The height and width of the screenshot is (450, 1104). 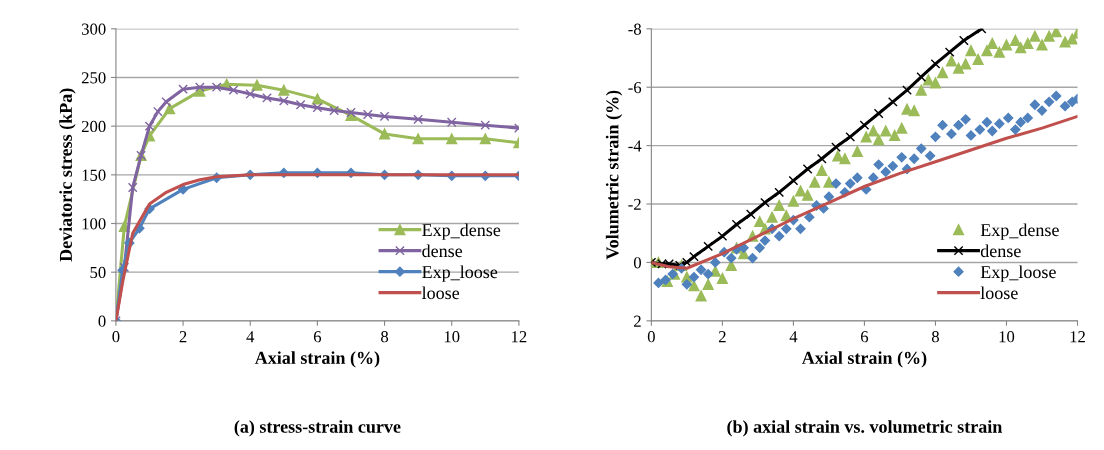 I want to click on y-tick-label: 50, so click(x=98, y=272).